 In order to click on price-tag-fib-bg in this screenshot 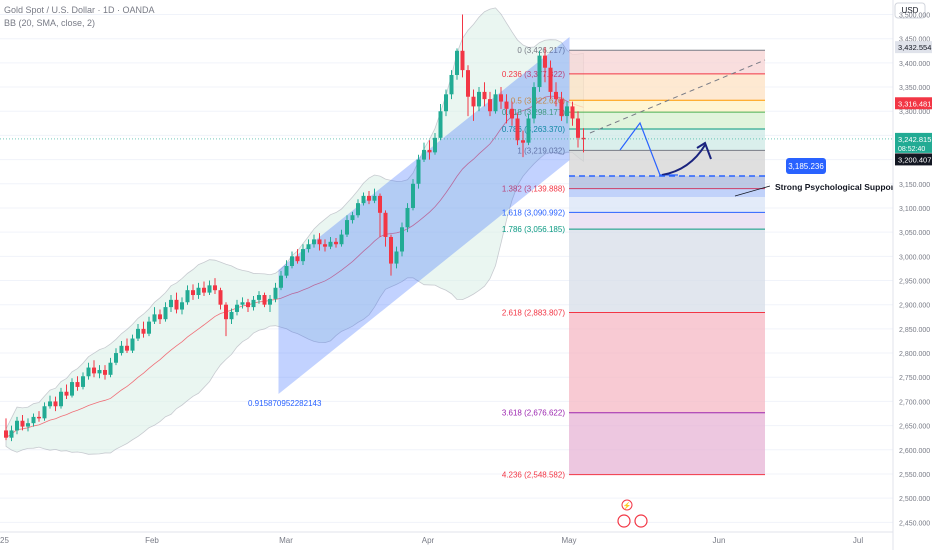, I will do `click(913, 103)`.